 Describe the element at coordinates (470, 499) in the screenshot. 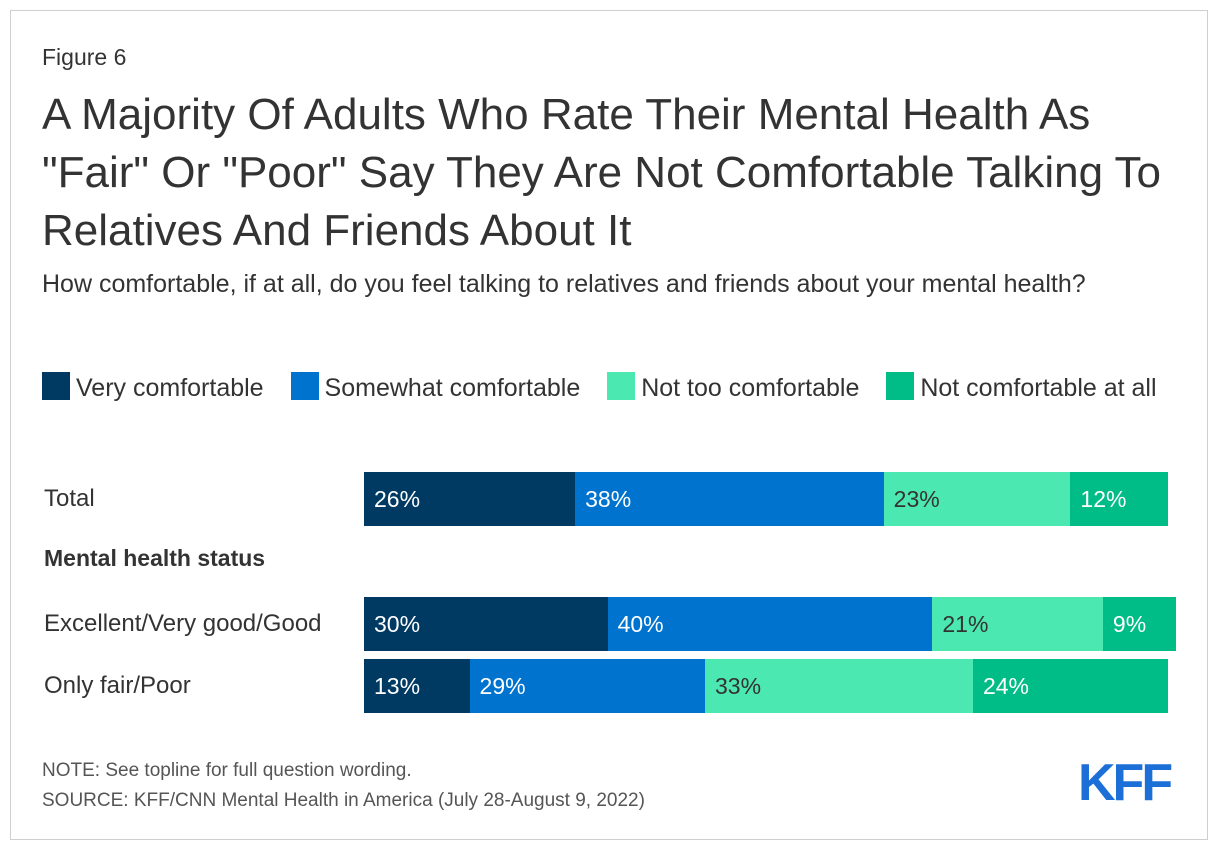

I see `bar-segment-very-comfortable: 26%` at that location.